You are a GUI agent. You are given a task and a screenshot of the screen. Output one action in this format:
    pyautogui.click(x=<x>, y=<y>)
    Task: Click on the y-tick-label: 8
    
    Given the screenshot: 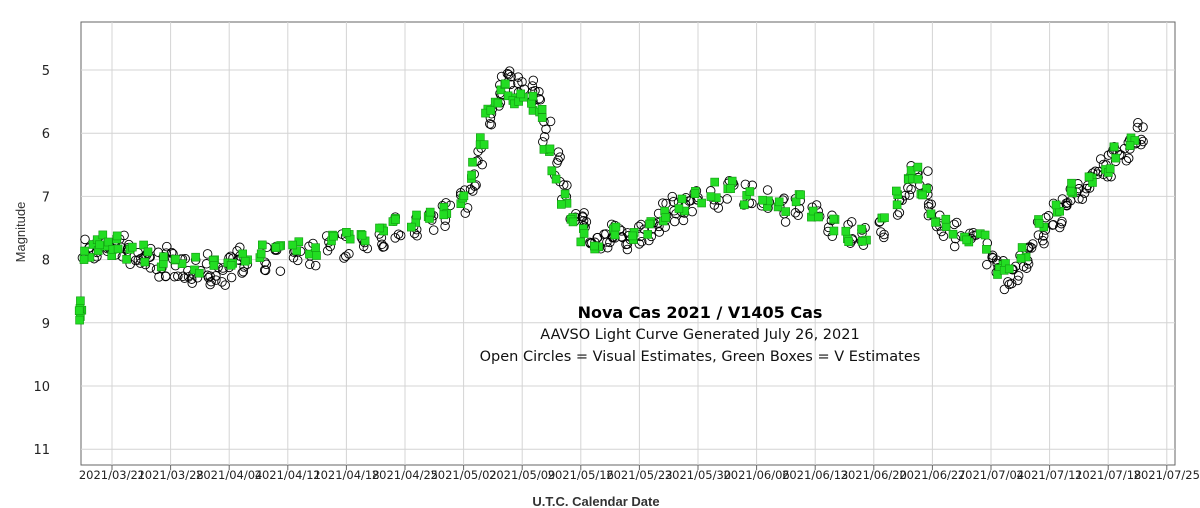 What is the action you would take?
    pyautogui.click(x=46, y=261)
    